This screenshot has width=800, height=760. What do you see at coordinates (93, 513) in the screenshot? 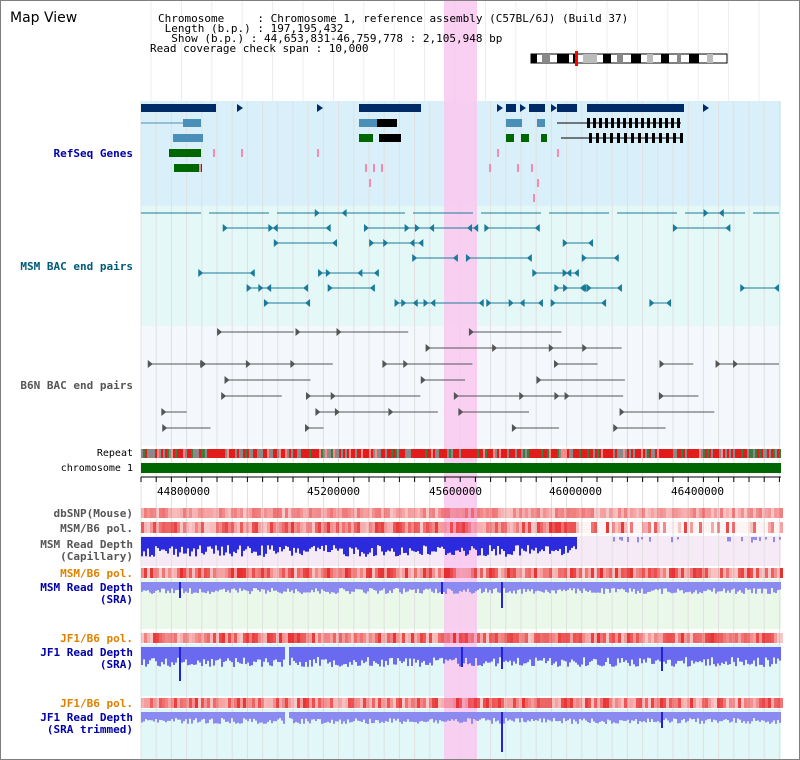
I see `track-label-dbsnp: dbSNP(Mouse)` at bounding box center [93, 513].